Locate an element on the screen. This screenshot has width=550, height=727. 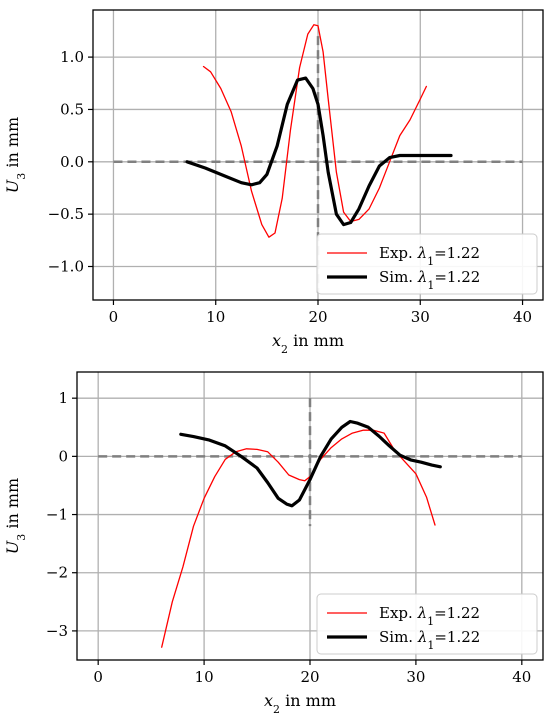
series-group is located at coordinates (319, 131).